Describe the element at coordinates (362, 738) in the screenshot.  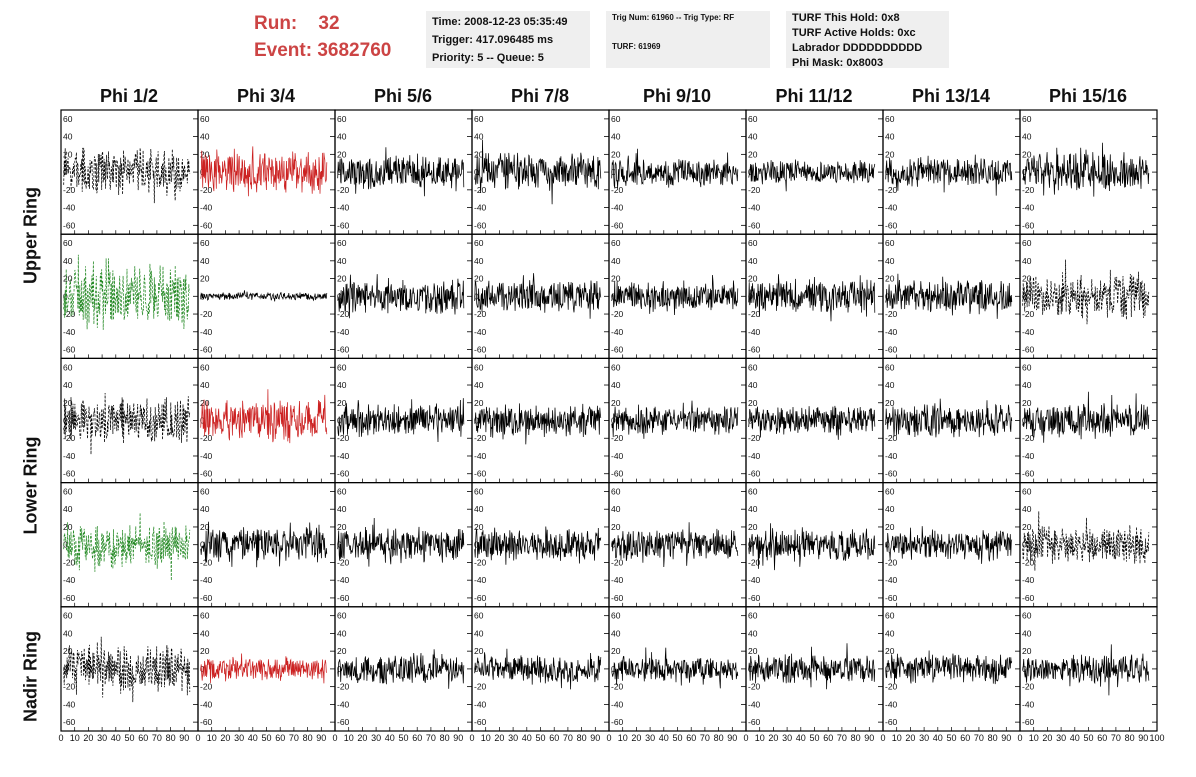
I see `x-tick-label: 20` at that location.